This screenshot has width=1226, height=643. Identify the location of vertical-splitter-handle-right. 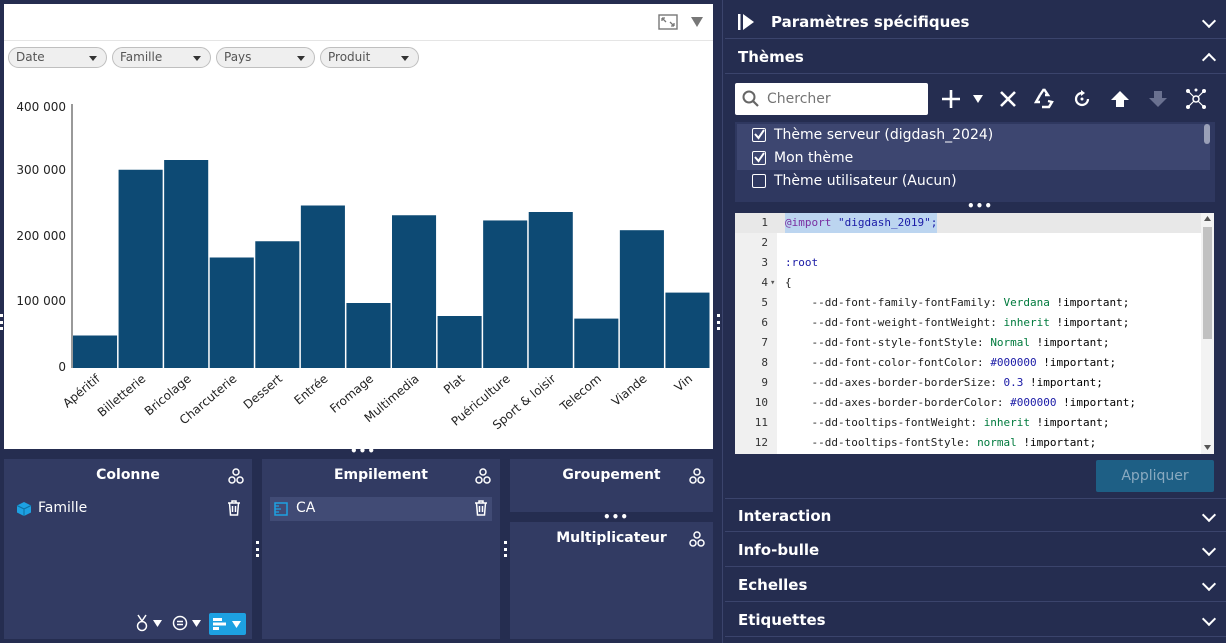
(718, 322).